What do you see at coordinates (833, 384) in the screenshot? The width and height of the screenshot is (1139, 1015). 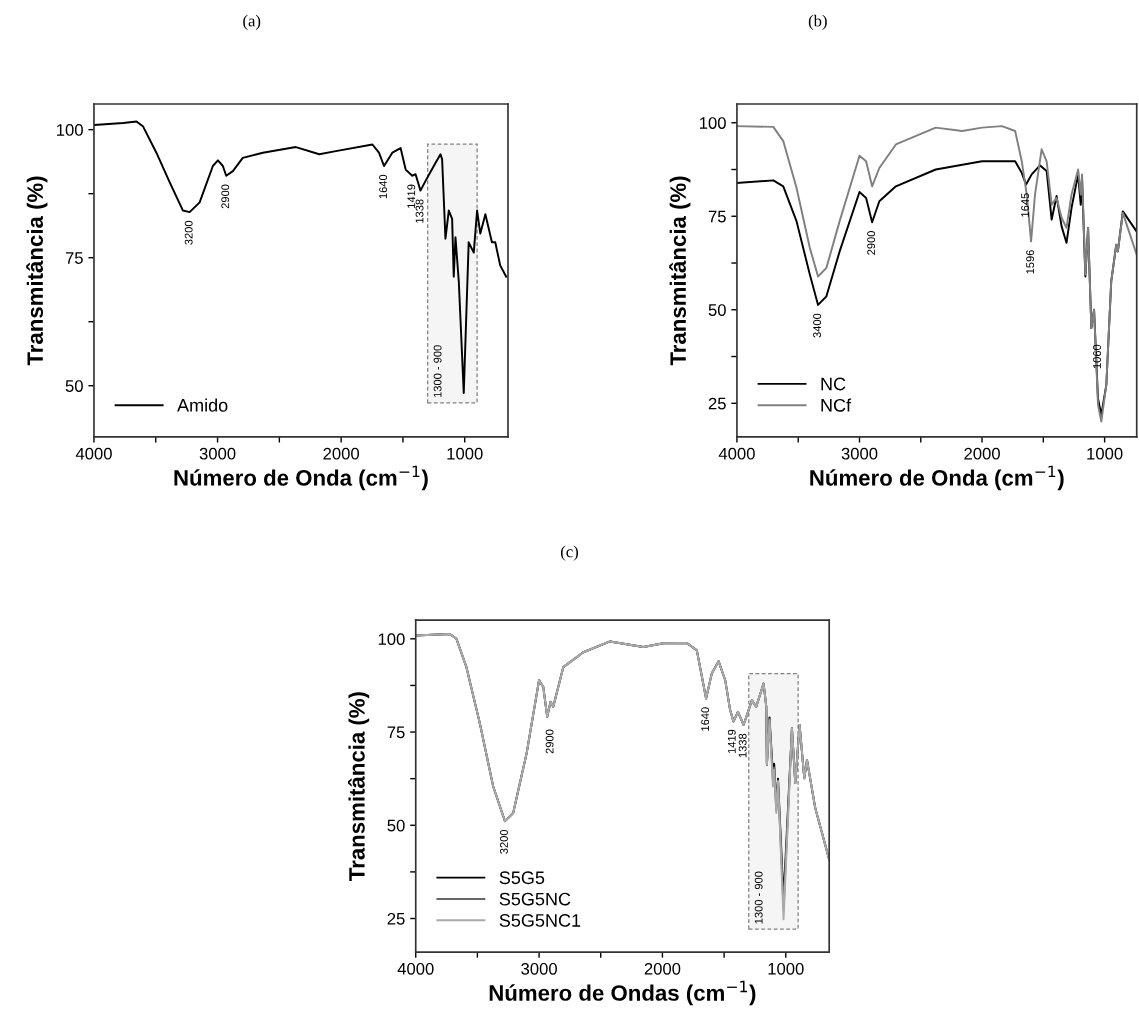 I see `legend-label: NC` at bounding box center [833, 384].